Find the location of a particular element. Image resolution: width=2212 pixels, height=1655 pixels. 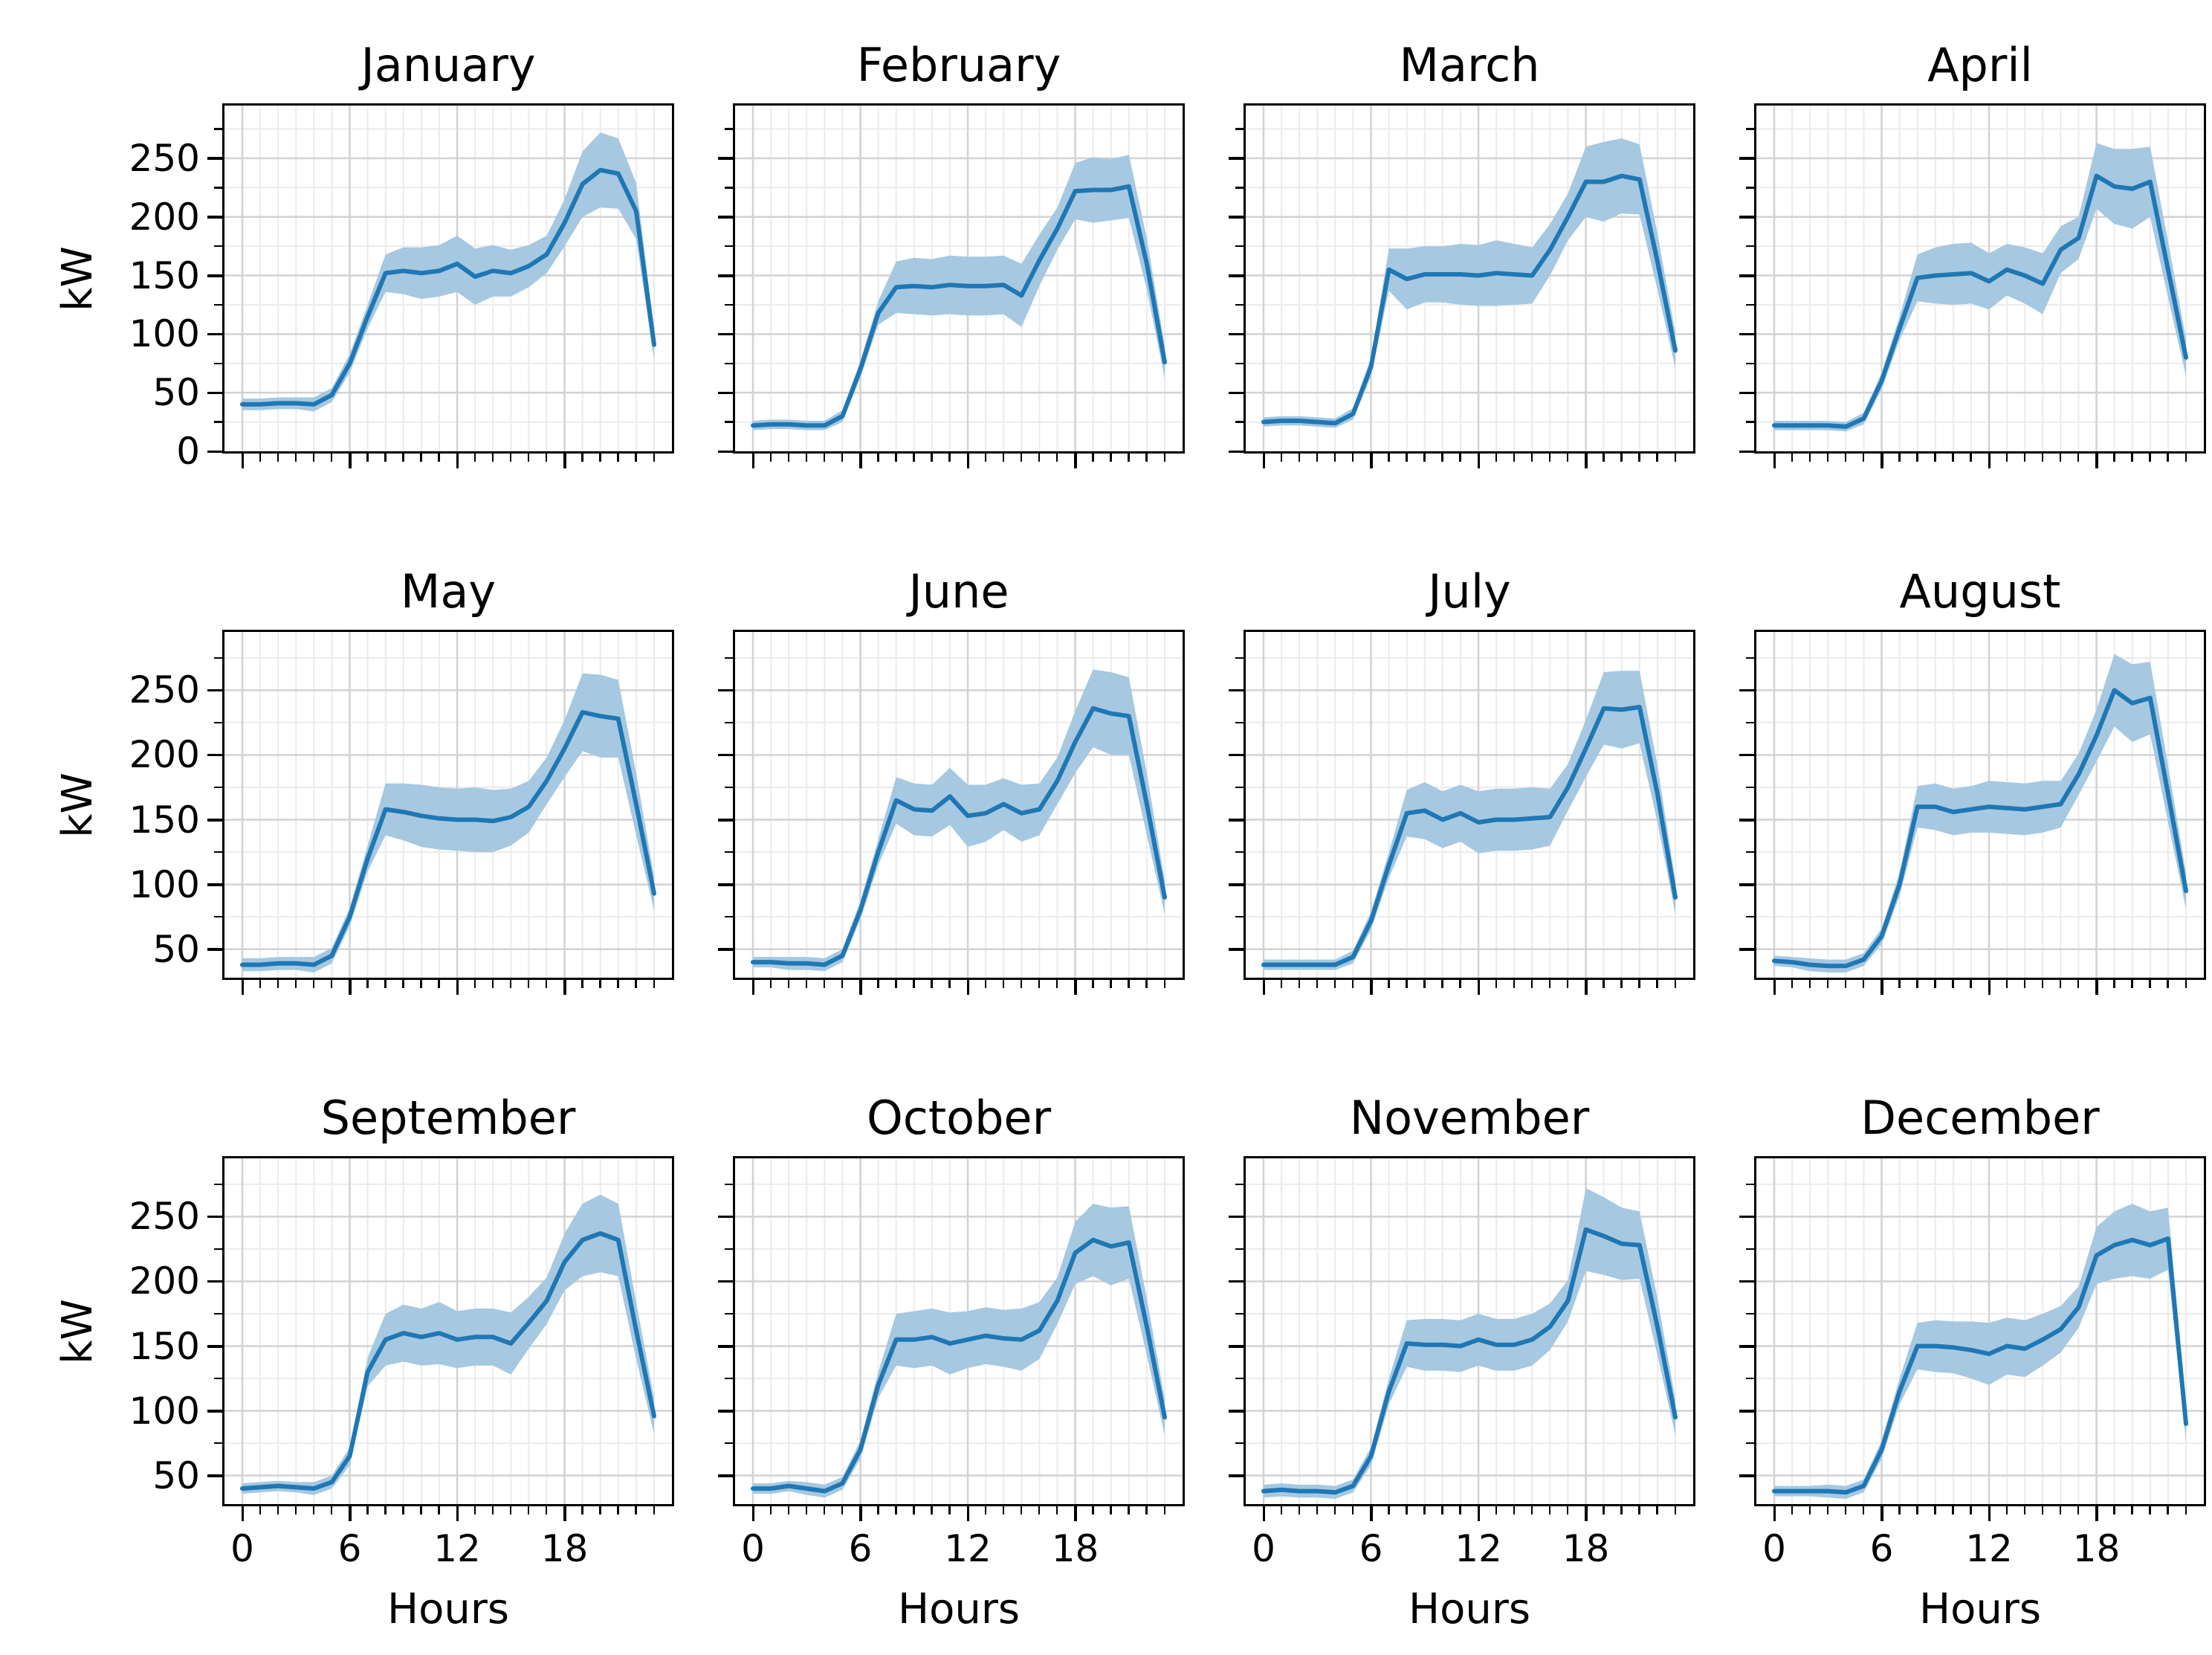

subplot-title-may: May is located at coordinates (448, 591).